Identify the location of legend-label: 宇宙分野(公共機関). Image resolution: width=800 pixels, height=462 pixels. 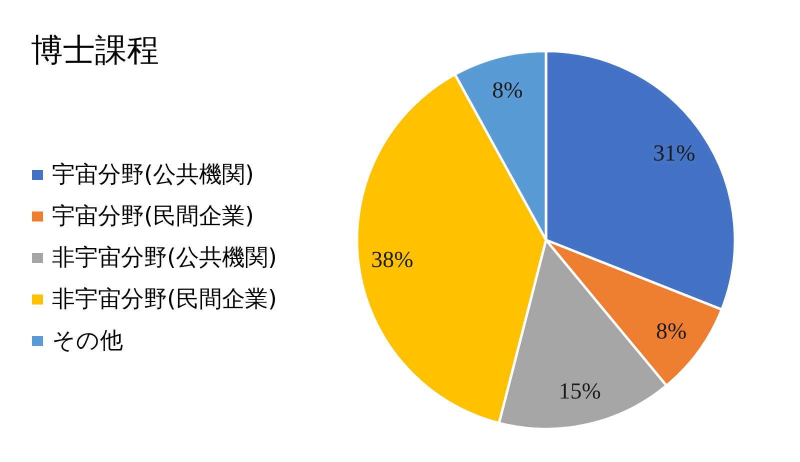
(153, 175).